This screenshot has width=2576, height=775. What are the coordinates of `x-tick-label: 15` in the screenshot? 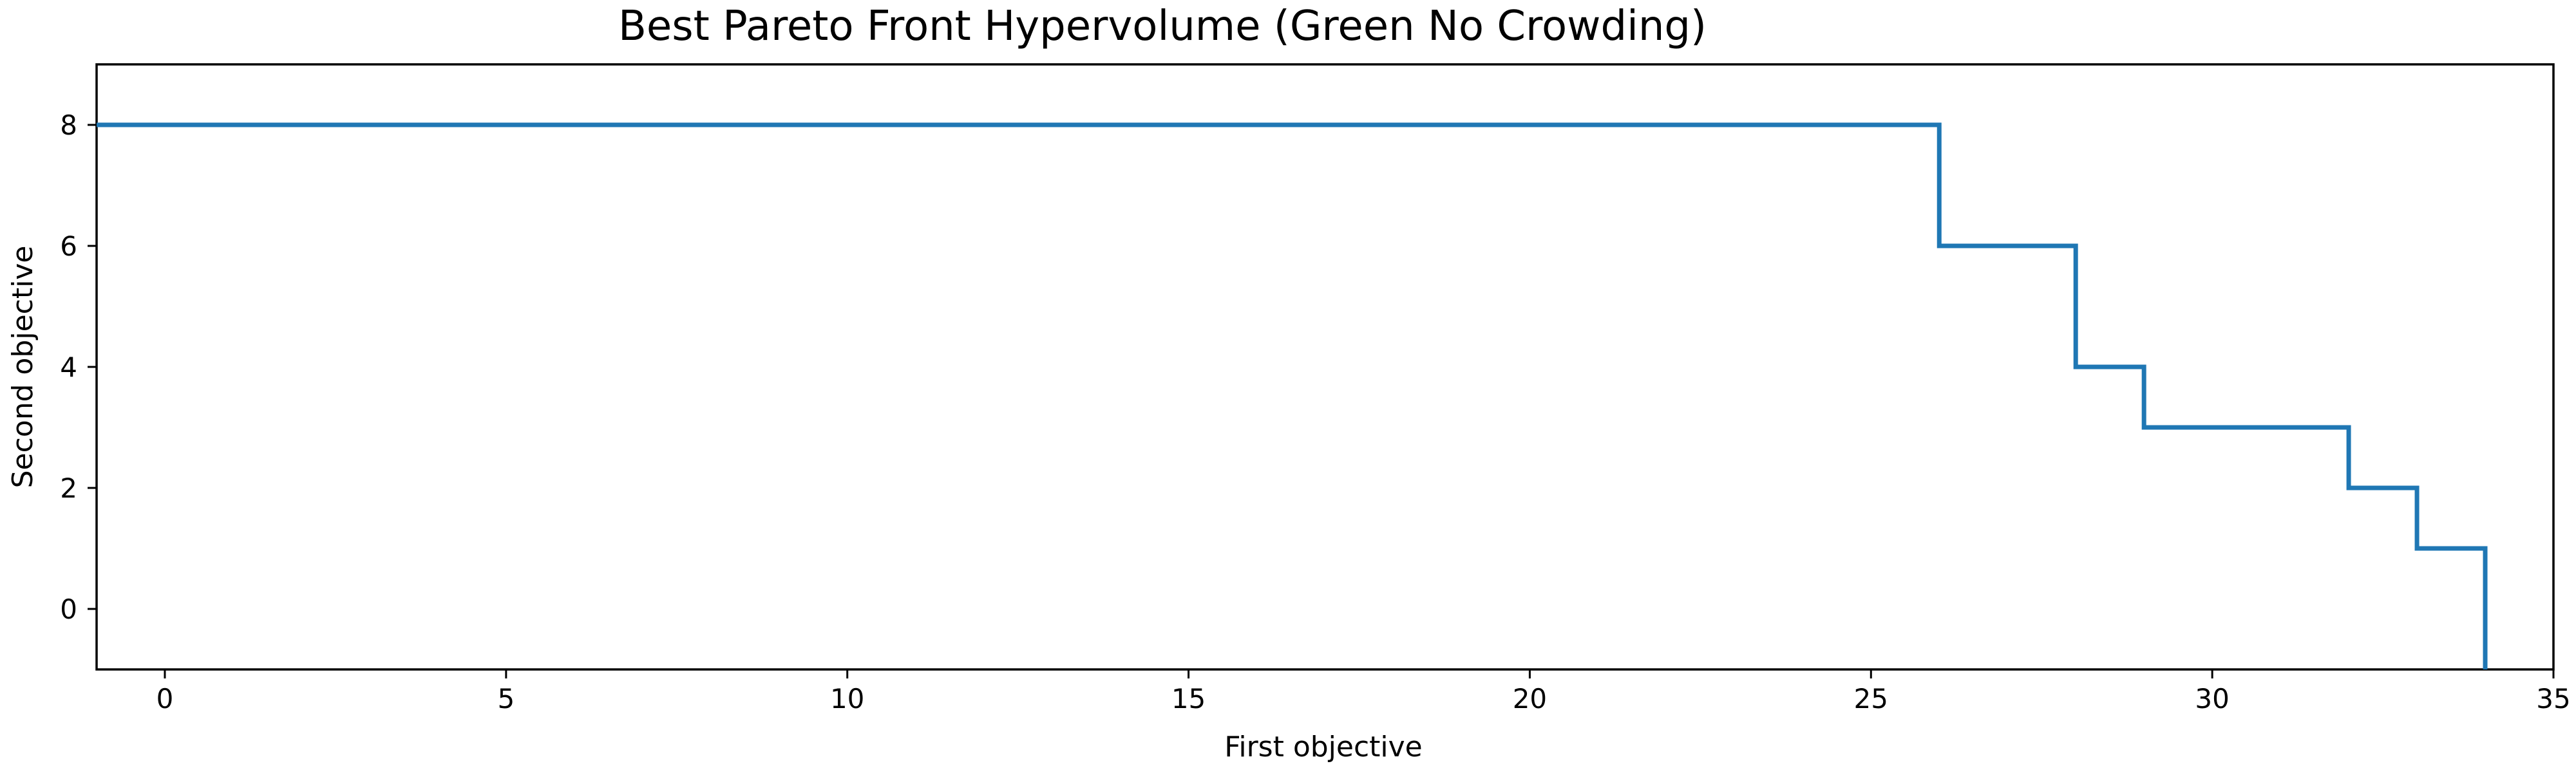 It's located at (1189, 698).